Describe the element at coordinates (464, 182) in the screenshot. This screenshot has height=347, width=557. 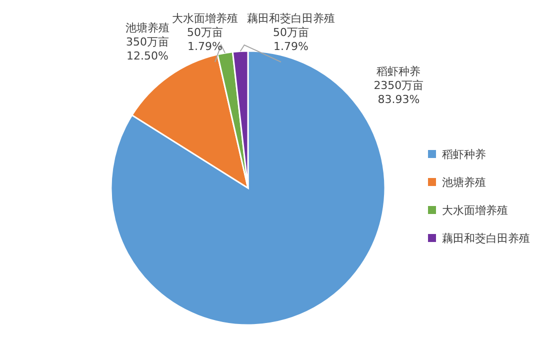
I see `legend-label: 池塘养殖` at that location.